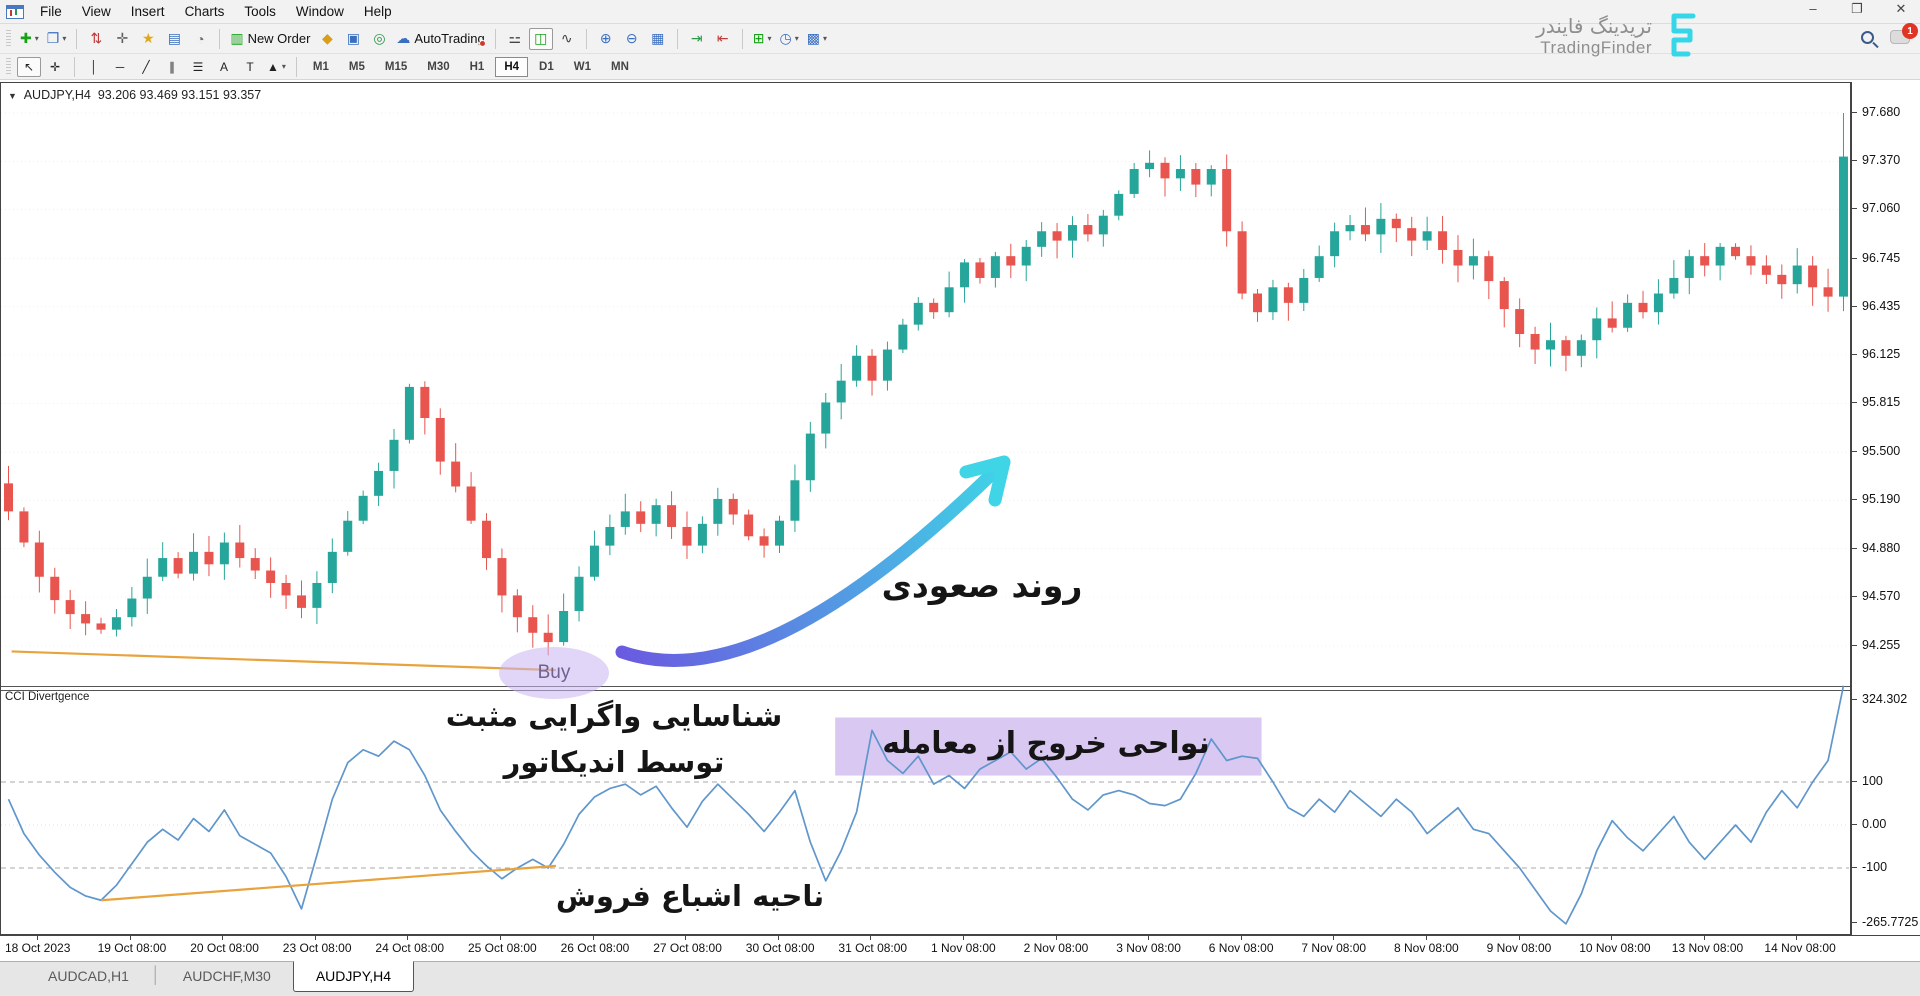 This screenshot has width=1920, height=996. I want to click on price-tick-label: 96.745, so click(1876, 258).